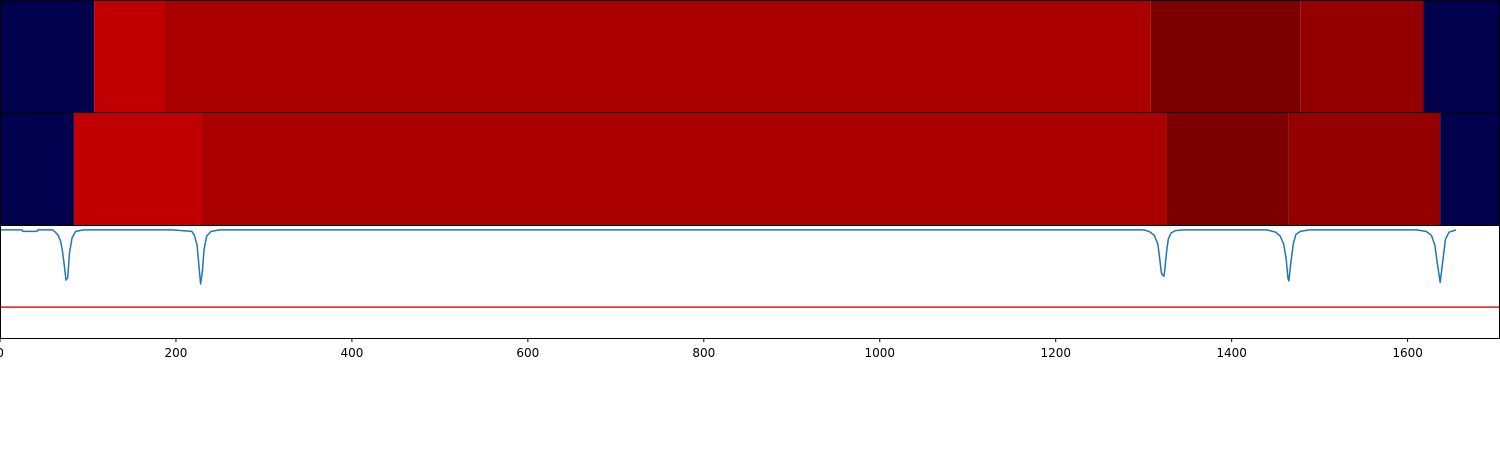 The width and height of the screenshot is (1500, 450). Describe the element at coordinates (351, 353) in the screenshot. I see `x-tick-label-2: 400` at that location.